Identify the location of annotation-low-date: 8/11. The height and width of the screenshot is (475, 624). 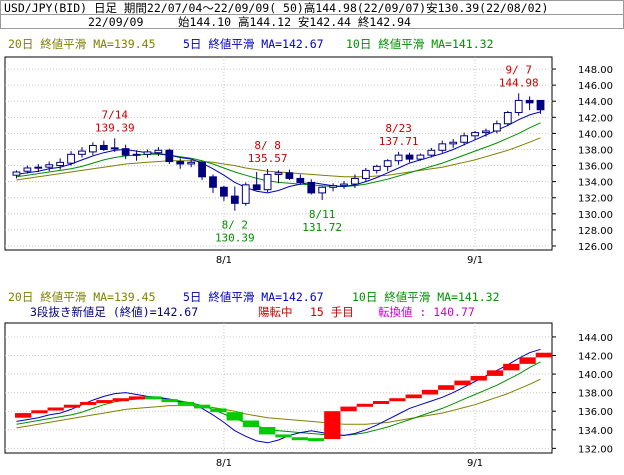
(322, 214).